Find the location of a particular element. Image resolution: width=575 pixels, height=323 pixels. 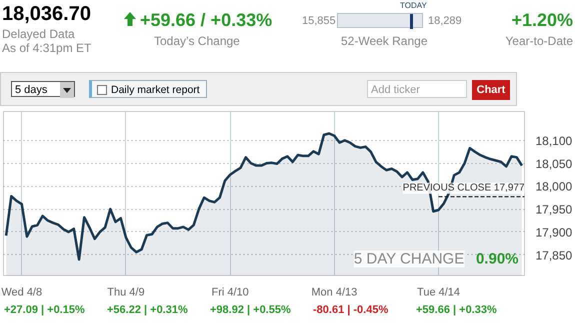

text: Add ticker is located at coordinates (417, 89).